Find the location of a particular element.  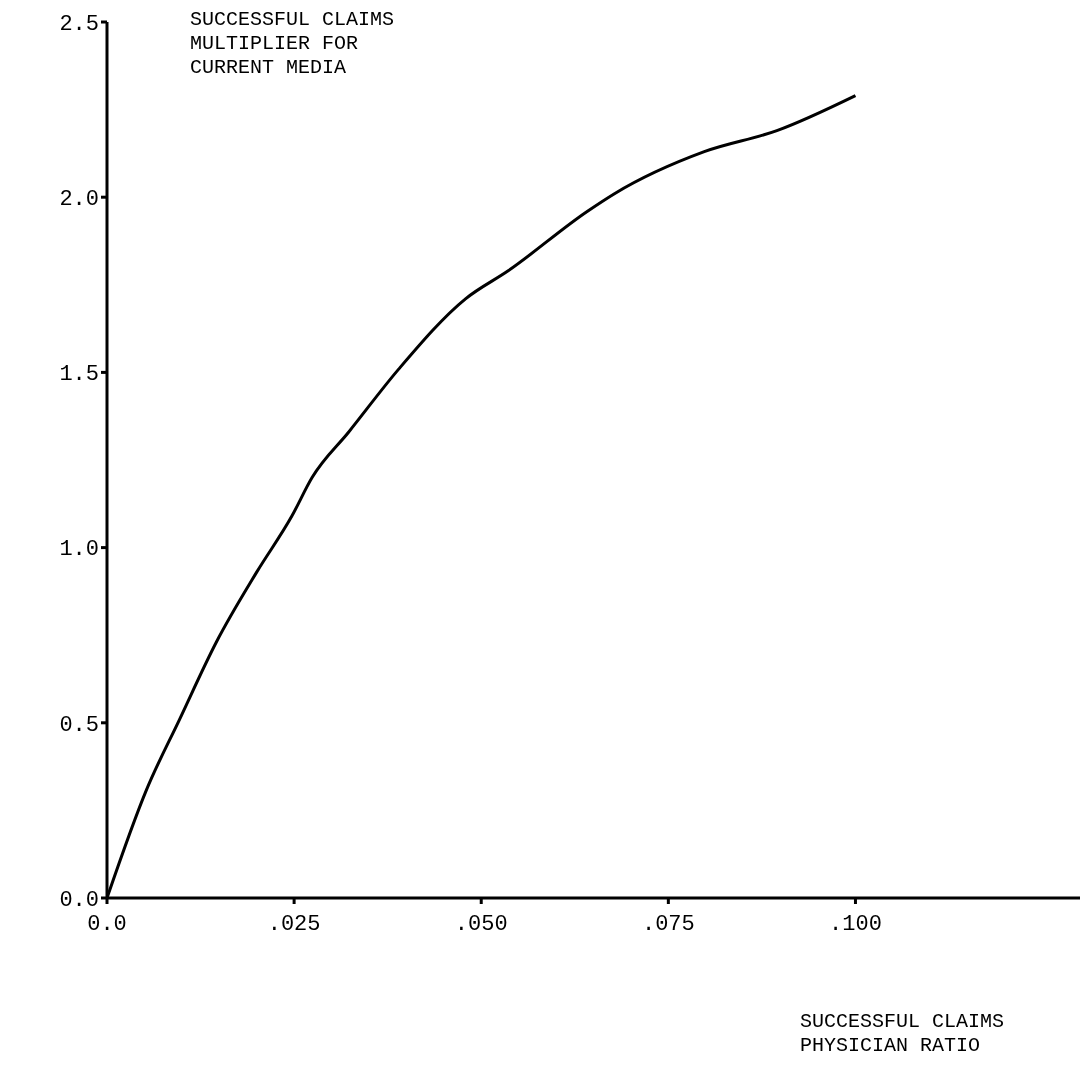

x-tick-label: .050 is located at coordinates (481, 924).